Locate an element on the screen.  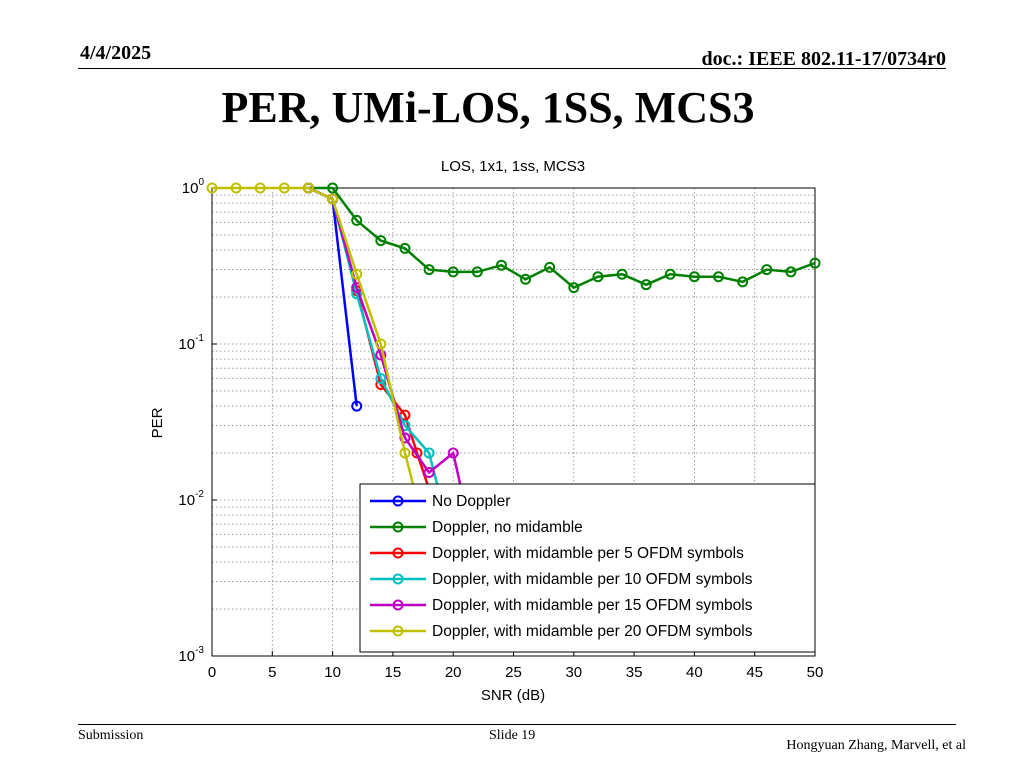
x-tick-label: 30 is located at coordinates (573, 672).